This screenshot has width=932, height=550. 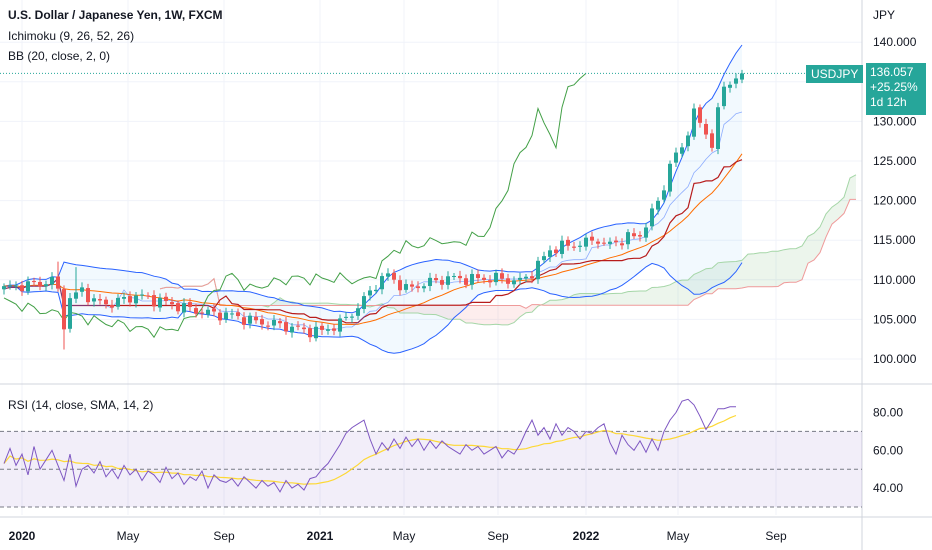 I want to click on legend-rsi: RSI (14, close, SMA, 14, 2), so click(x=81, y=405).